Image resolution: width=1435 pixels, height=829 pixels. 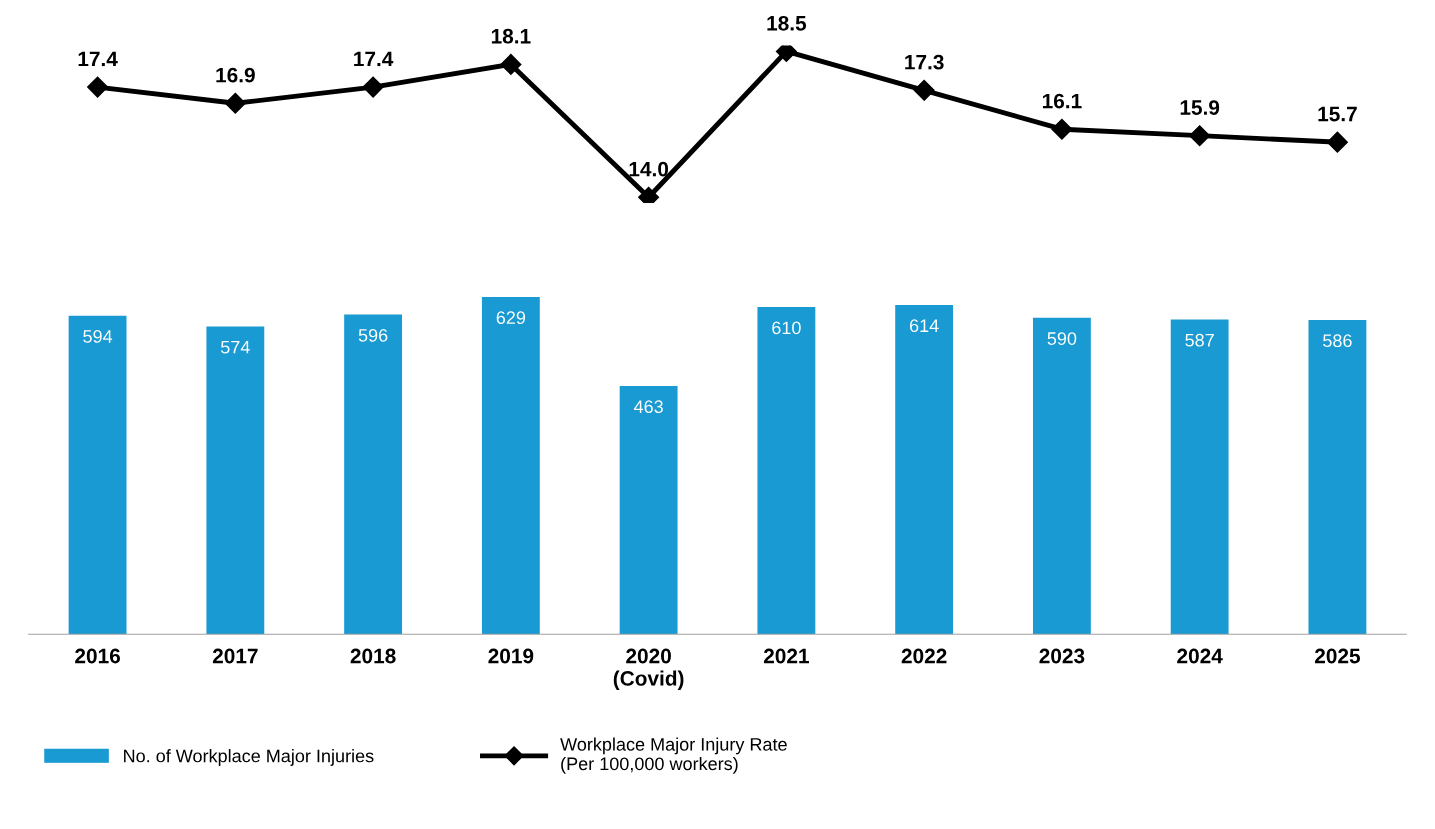 I want to click on x-tick-label: 2022, so click(x=924, y=656).